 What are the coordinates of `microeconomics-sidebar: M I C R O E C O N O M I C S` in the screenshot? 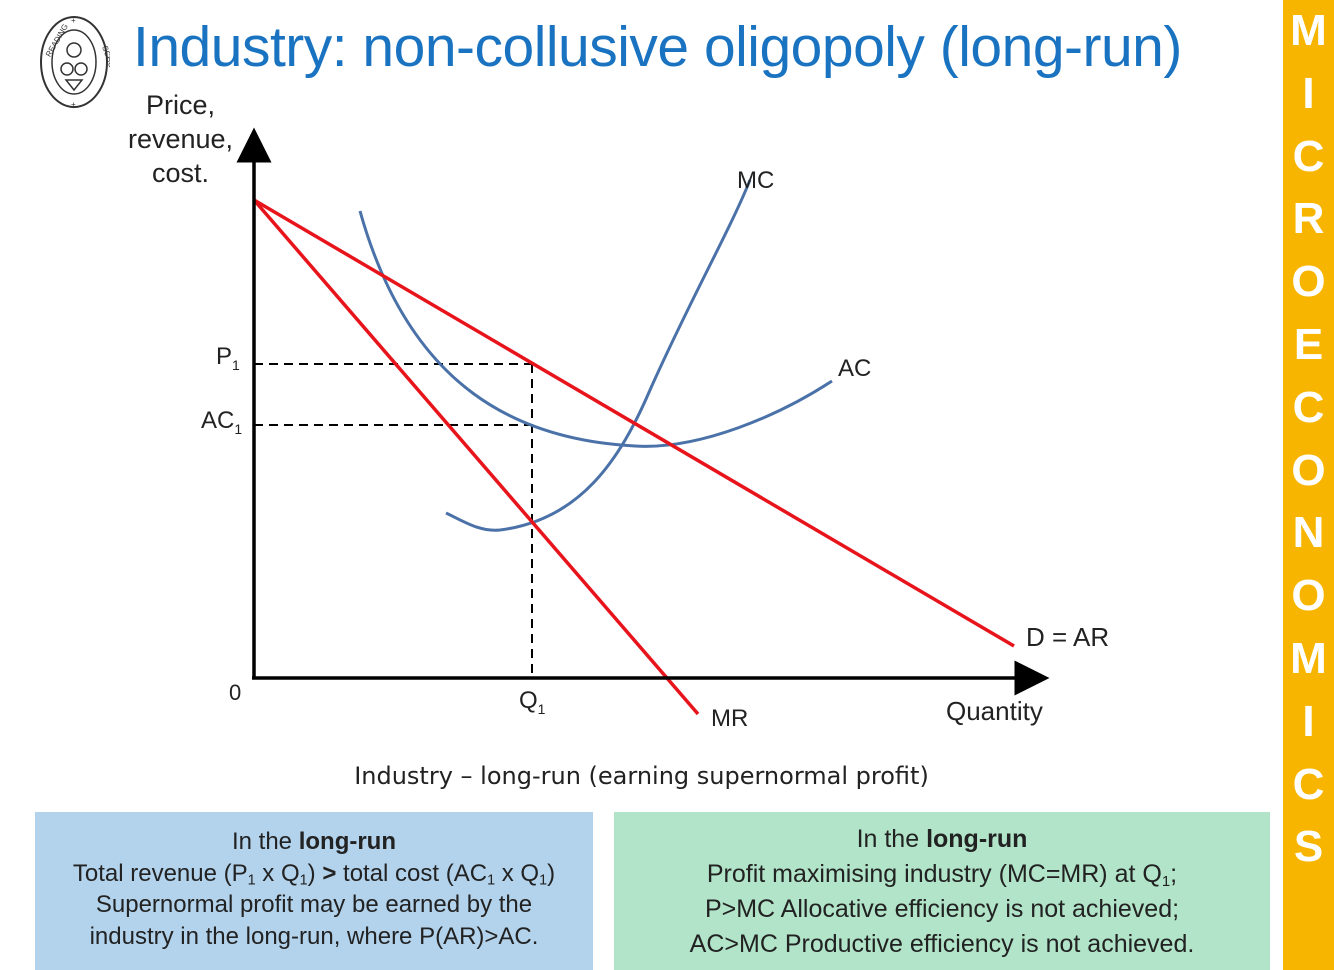 It's located at (1308, 485).